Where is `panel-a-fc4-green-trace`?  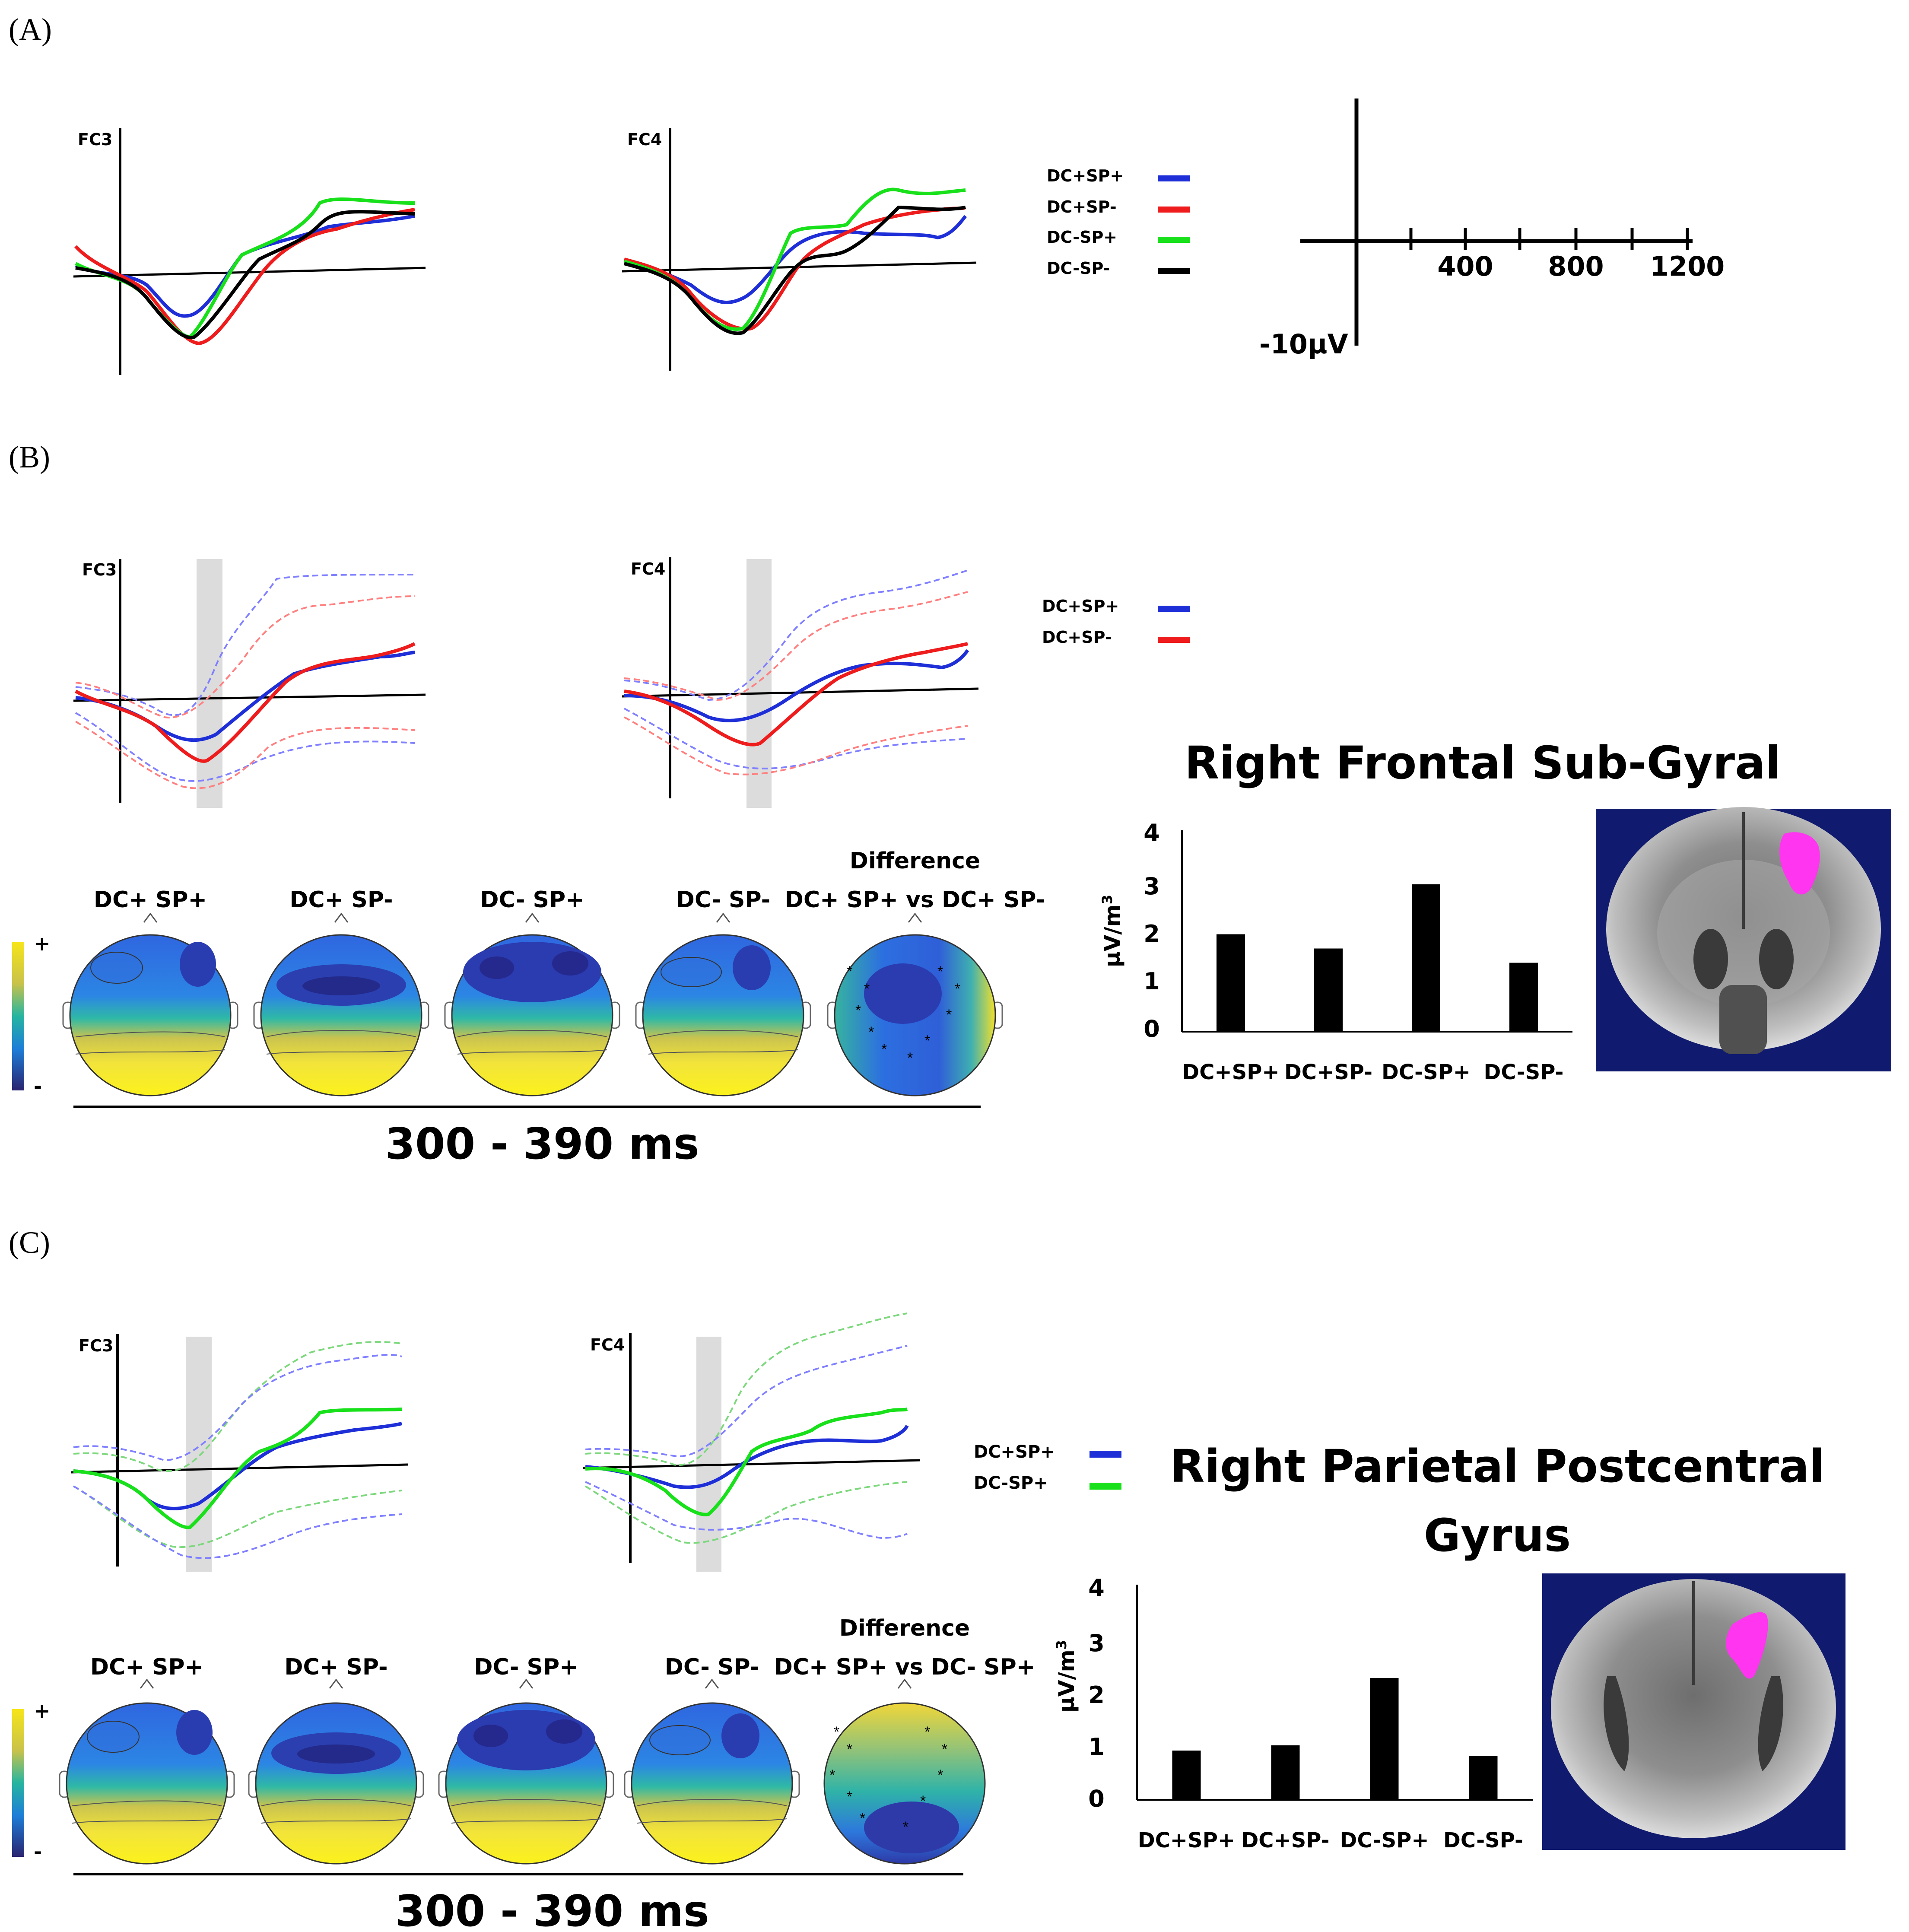
panel-a-fc4-green-trace is located at coordinates (794, 259).